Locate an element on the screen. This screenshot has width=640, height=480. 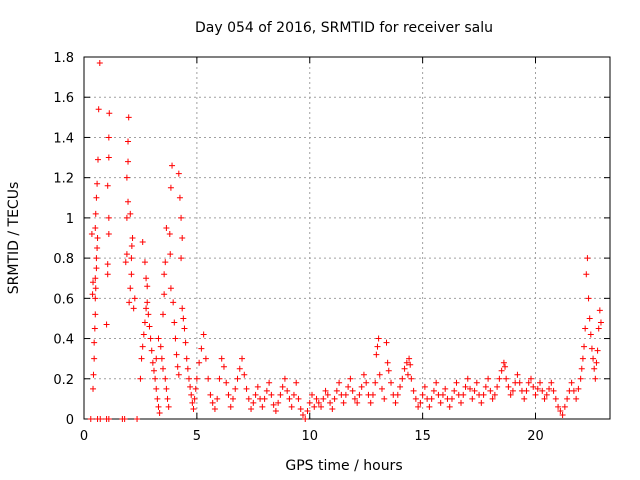
y-axis-title: SRMTID / TECUs is located at coordinates (14, 238).